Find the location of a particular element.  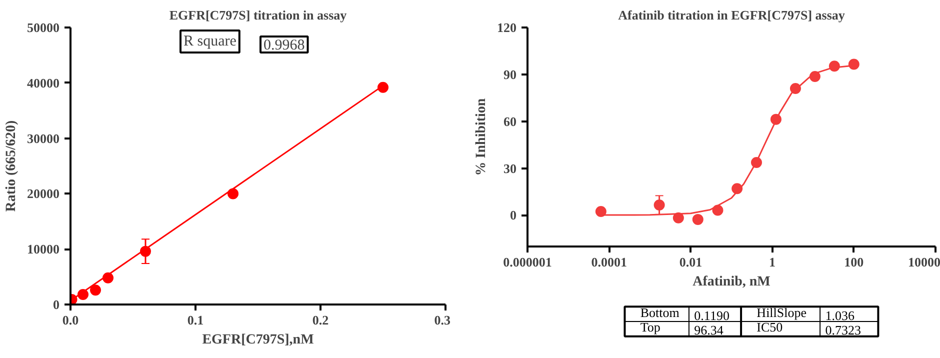

y-tick-label: 30 is located at coordinates (510, 168).